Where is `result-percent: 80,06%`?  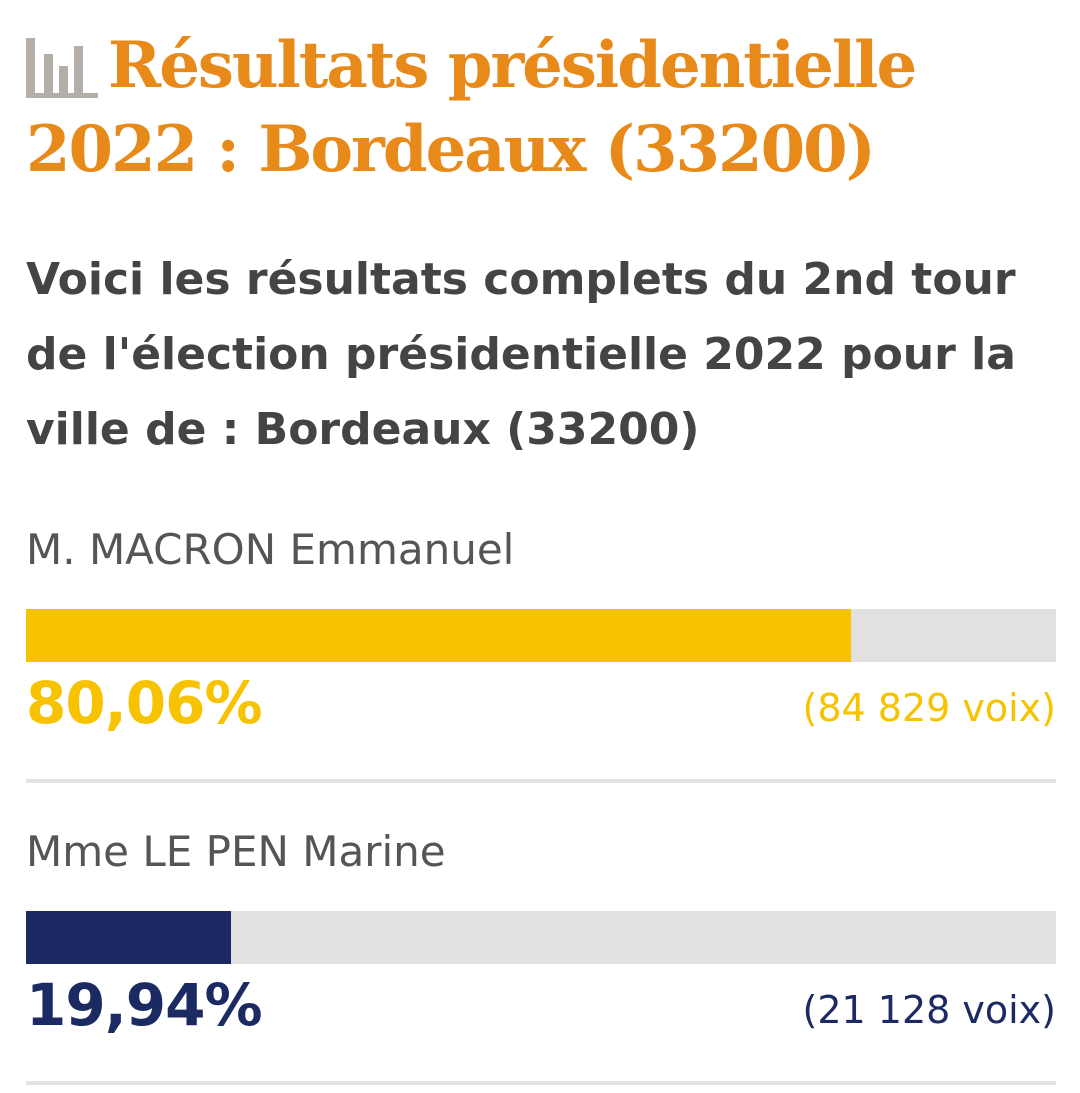 result-percent: 80,06% is located at coordinates (144, 703).